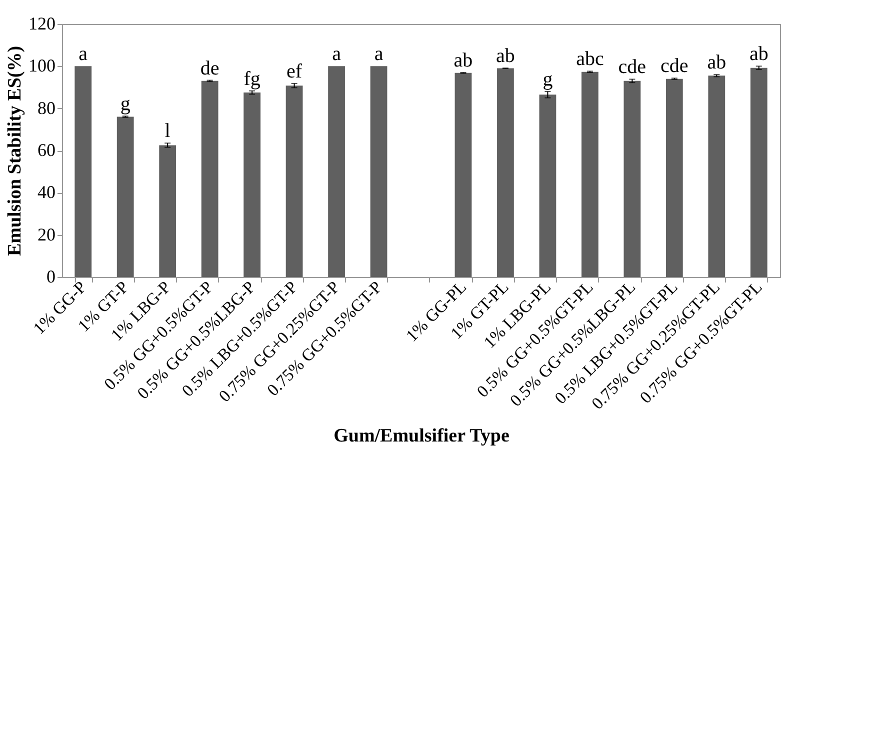  Describe the element at coordinates (167, 131) in the screenshot. I see `data-label: l` at that location.